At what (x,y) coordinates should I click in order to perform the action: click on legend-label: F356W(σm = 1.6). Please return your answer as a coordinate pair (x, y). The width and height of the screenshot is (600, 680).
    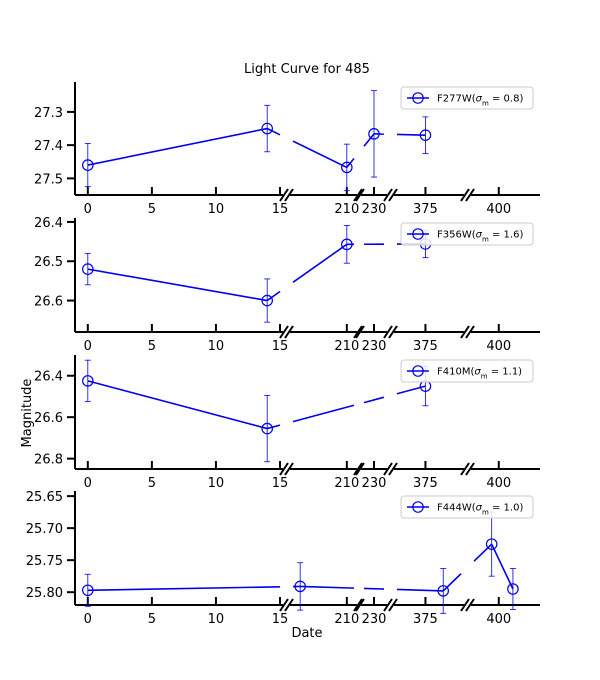
    Looking at the image, I should click on (480, 237).